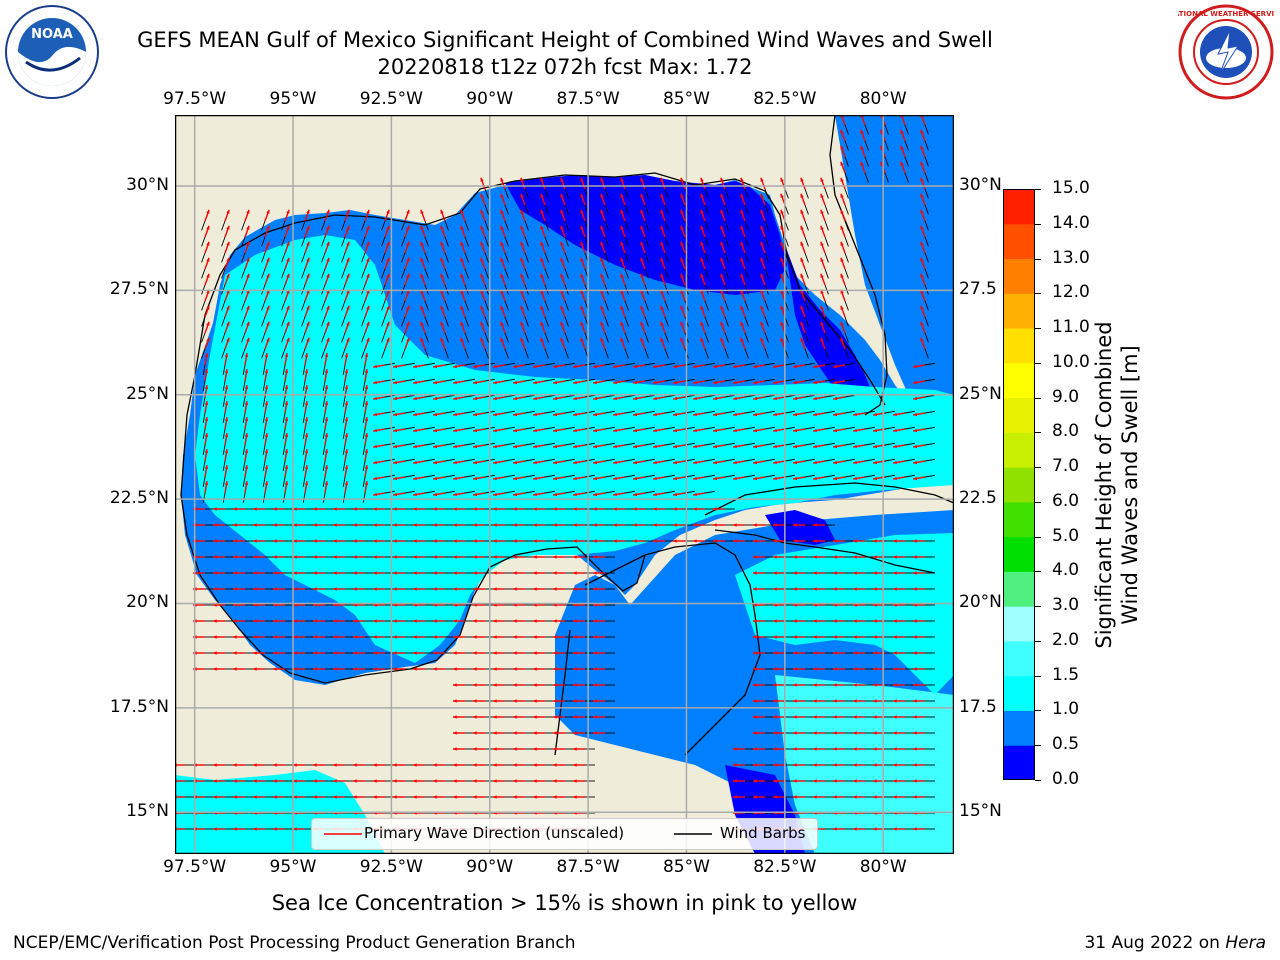 The width and height of the screenshot is (1280, 960). Describe the element at coordinates (980, 811) in the screenshot. I see `lat-tick-right: 15°N` at that location.